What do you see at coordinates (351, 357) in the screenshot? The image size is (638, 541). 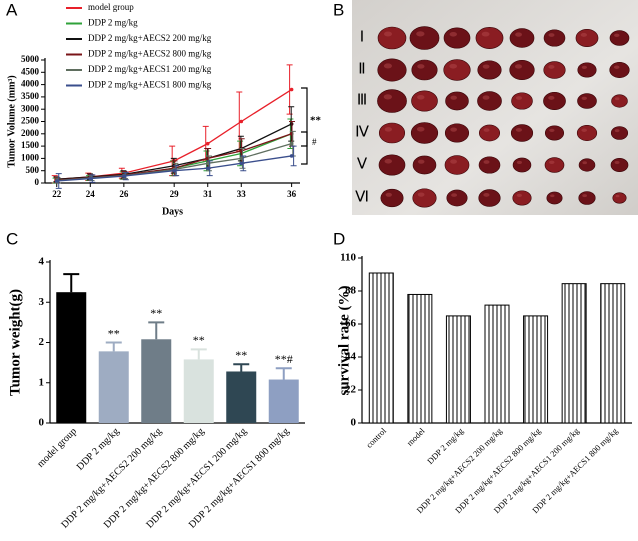 I see `y-tick-label: 44` at bounding box center [351, 357].